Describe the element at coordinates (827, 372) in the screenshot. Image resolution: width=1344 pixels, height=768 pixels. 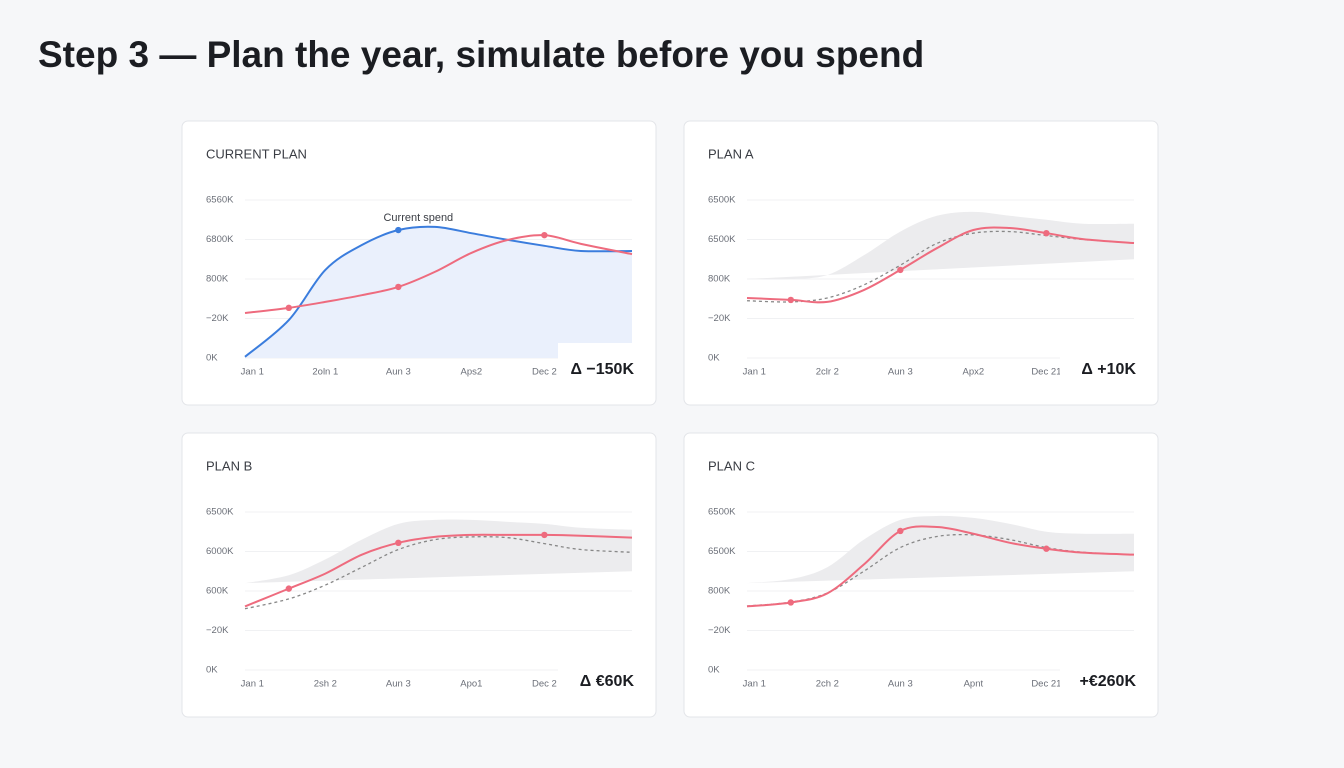
I see `x-tick-label: 2clr 2` at that location.